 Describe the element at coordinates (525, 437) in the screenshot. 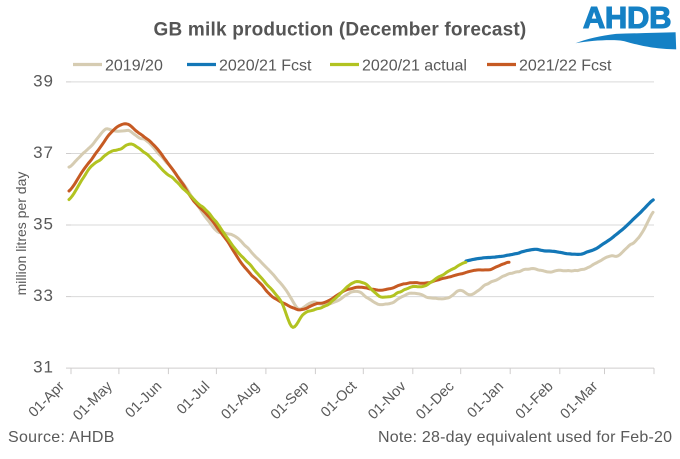

I see `svg-text:Note: 28-day equivalent used: Note: 28-day equivalent used for Feb-20` at that location.